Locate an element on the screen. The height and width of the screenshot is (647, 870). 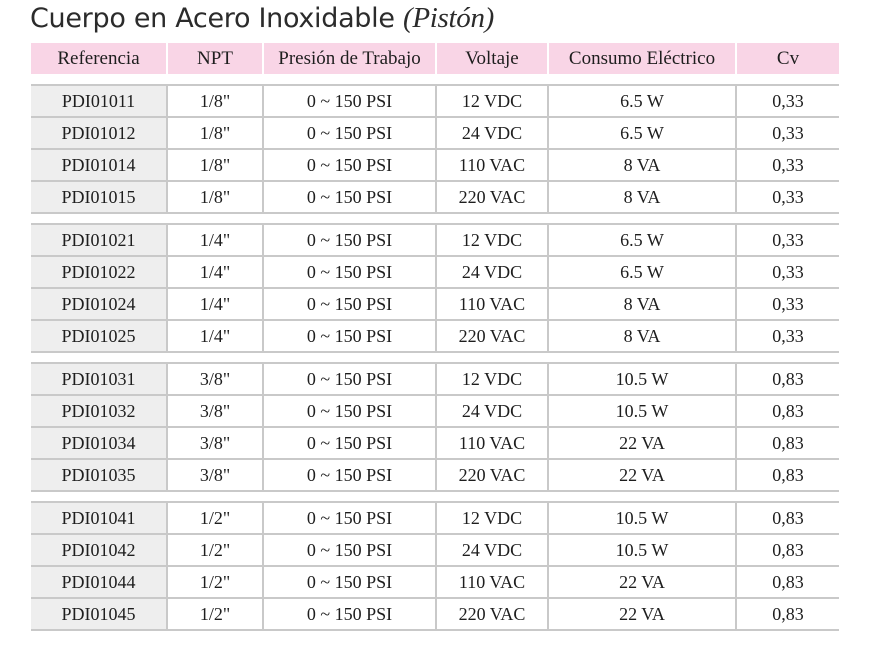
table-row: PDI01014 1/8" 0 ~ 150 PSI 110 VAC 8 VA 0,33 is located at coordinates (435, 166).